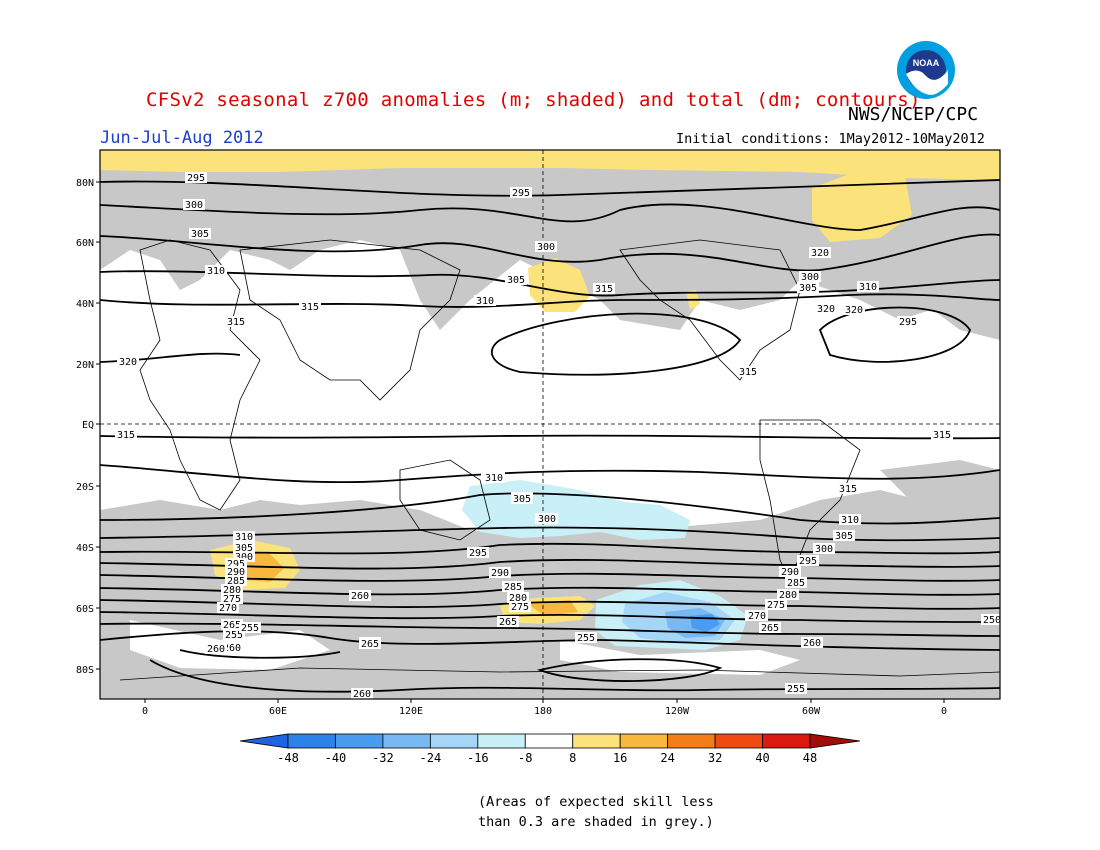  I want to click on latitude-axis: 80N 60N 40N 20N EQ 20S 40S 60S 80S, so click(88, 427).